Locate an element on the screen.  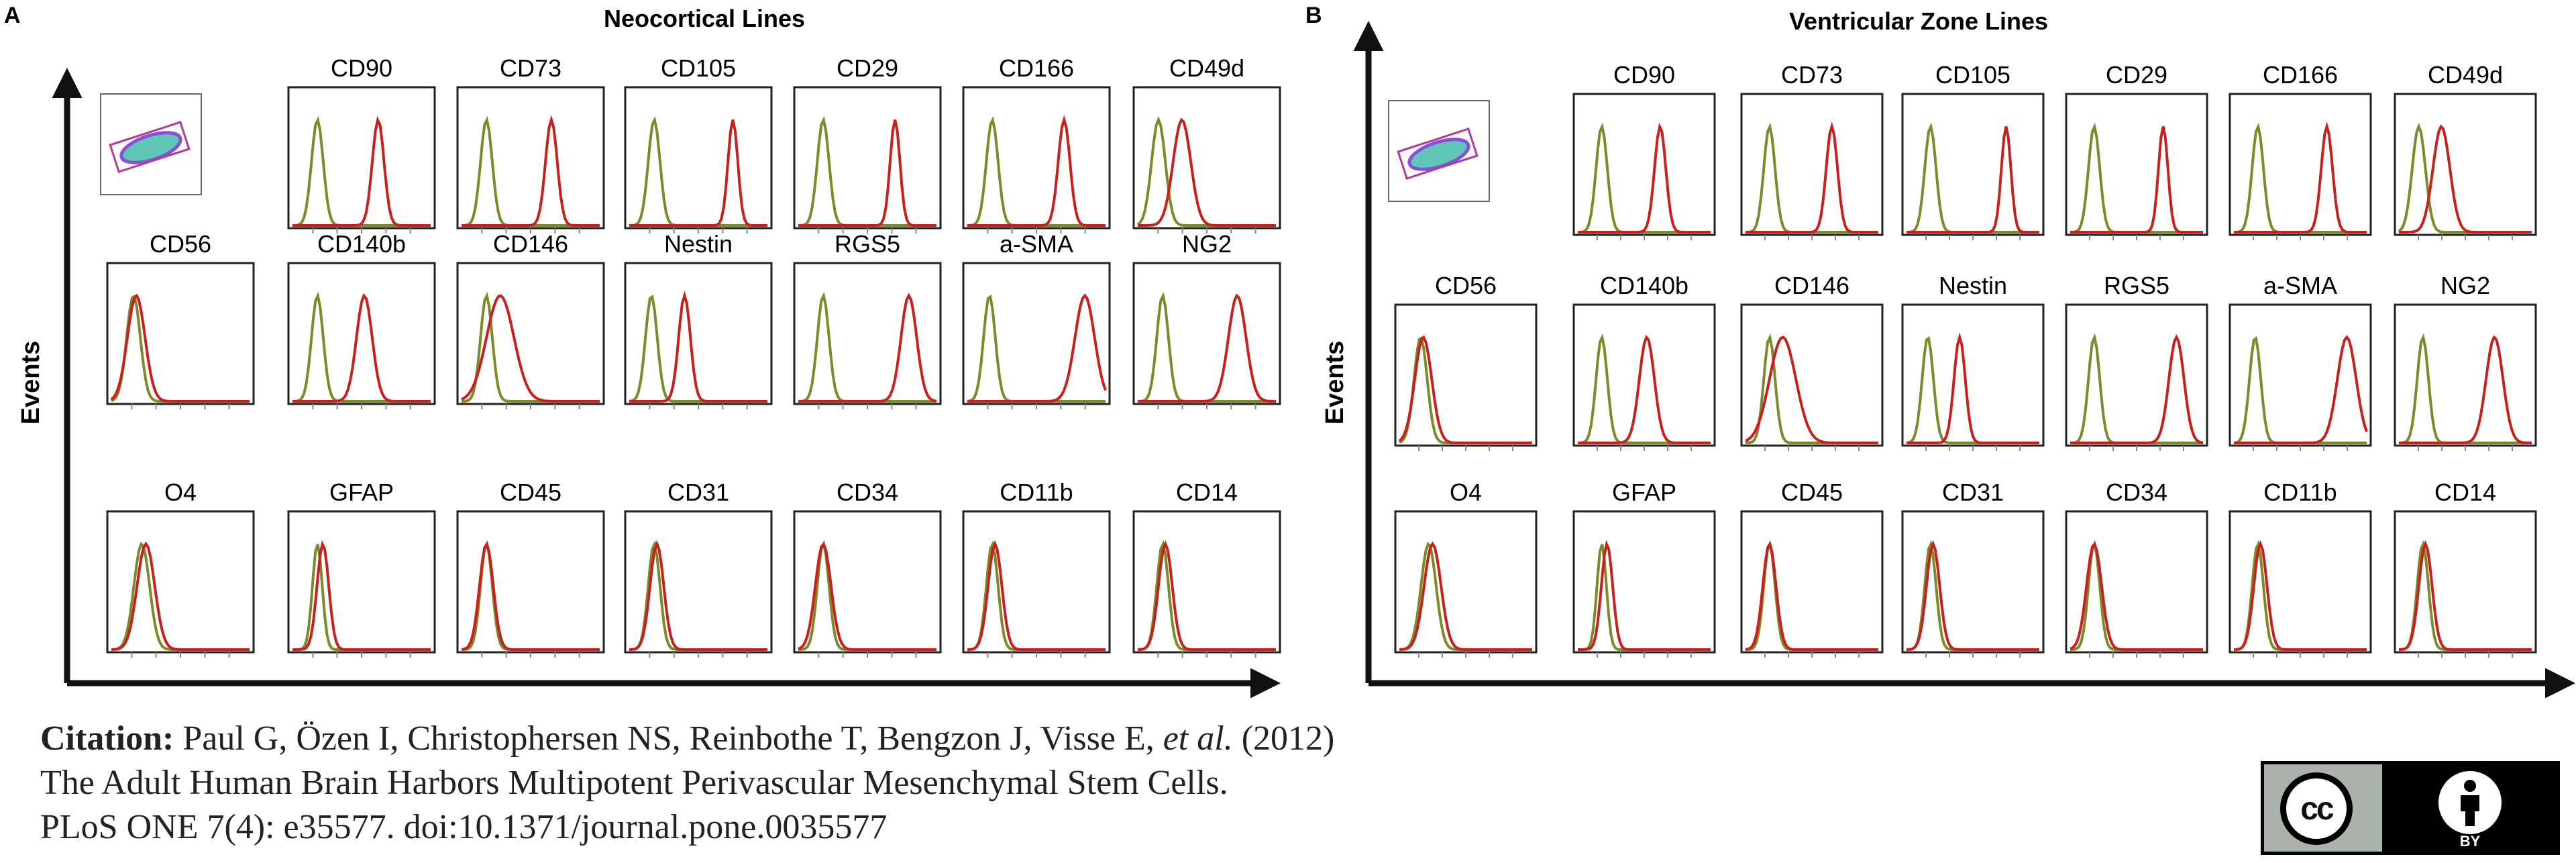
panel-b-letter: B is located at coordinates (1313, 16).